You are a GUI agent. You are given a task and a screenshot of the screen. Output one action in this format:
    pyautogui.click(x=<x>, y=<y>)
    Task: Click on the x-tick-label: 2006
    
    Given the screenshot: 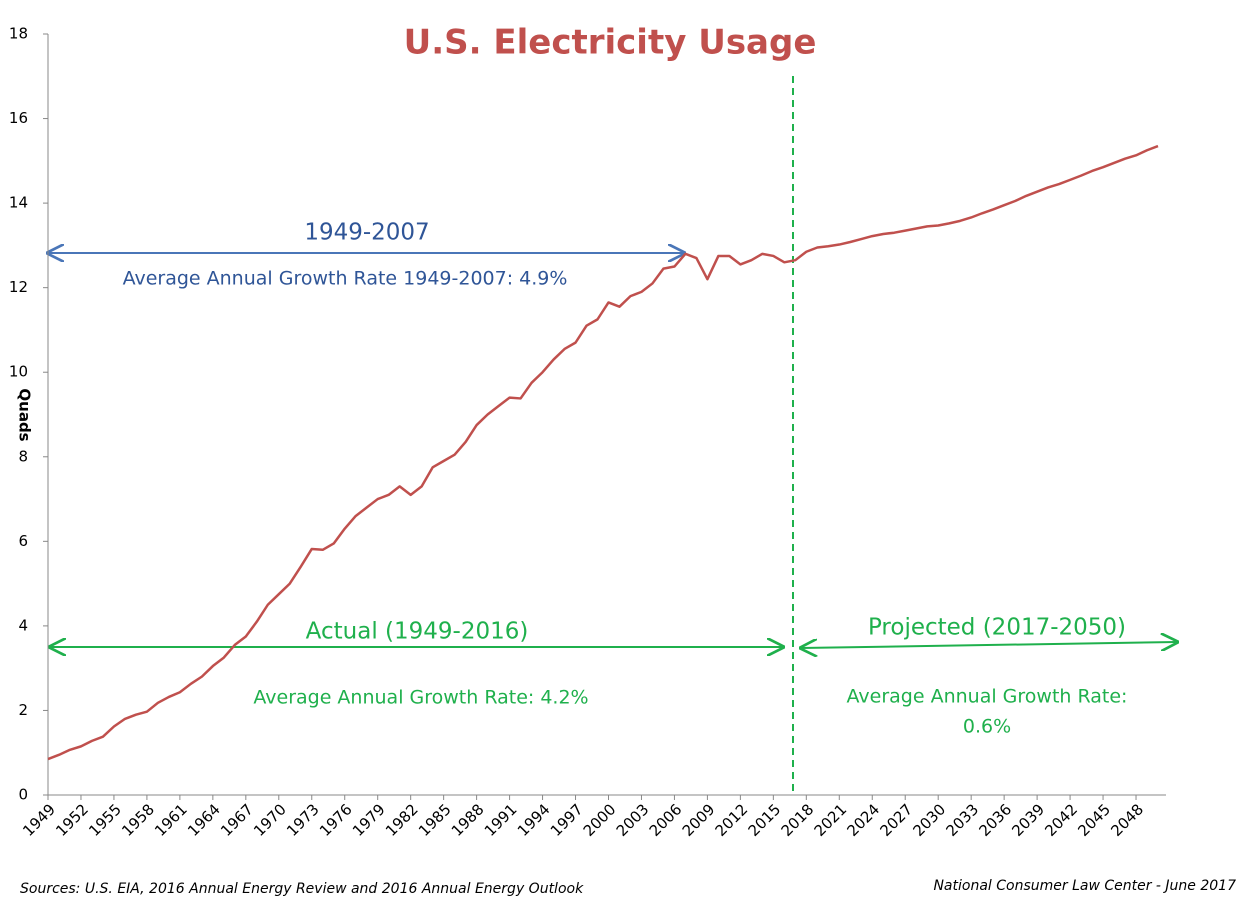 What is the action you would take?
    pyautogui.click(x=666, y=820)
    